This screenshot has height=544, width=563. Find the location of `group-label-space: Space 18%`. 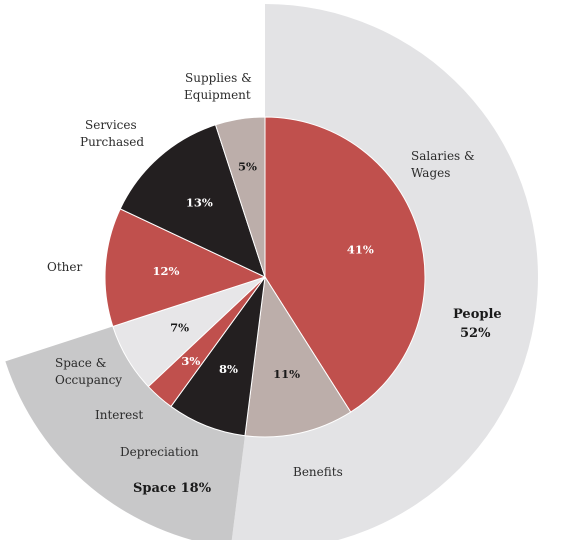

group-label-space: Space 18% is located at coordinates (172, 488).